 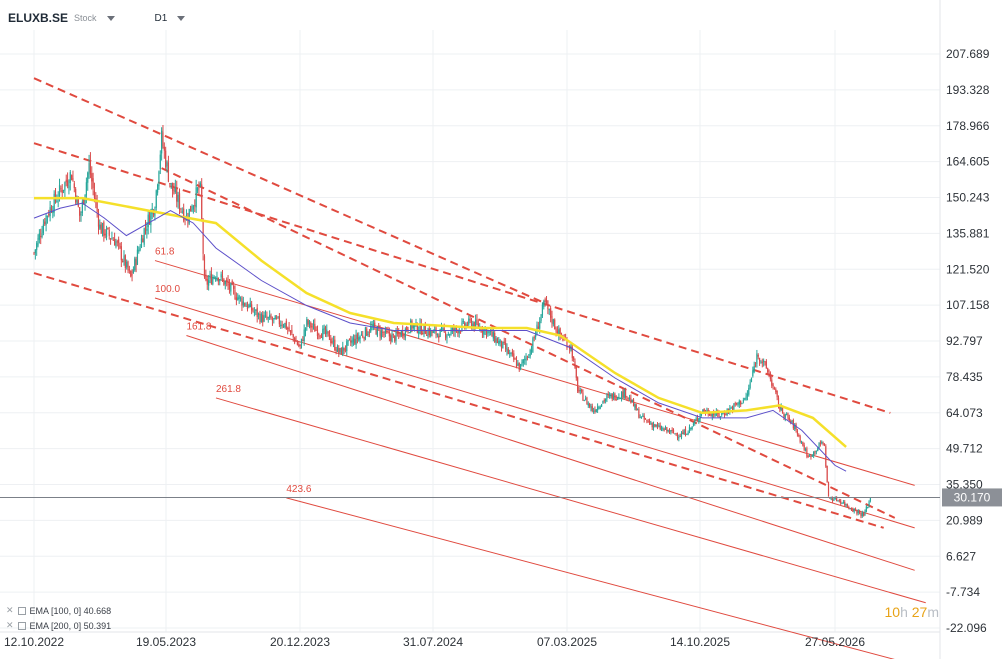 I want to click on fib-label: 61.8, so click(x=165, y=252).